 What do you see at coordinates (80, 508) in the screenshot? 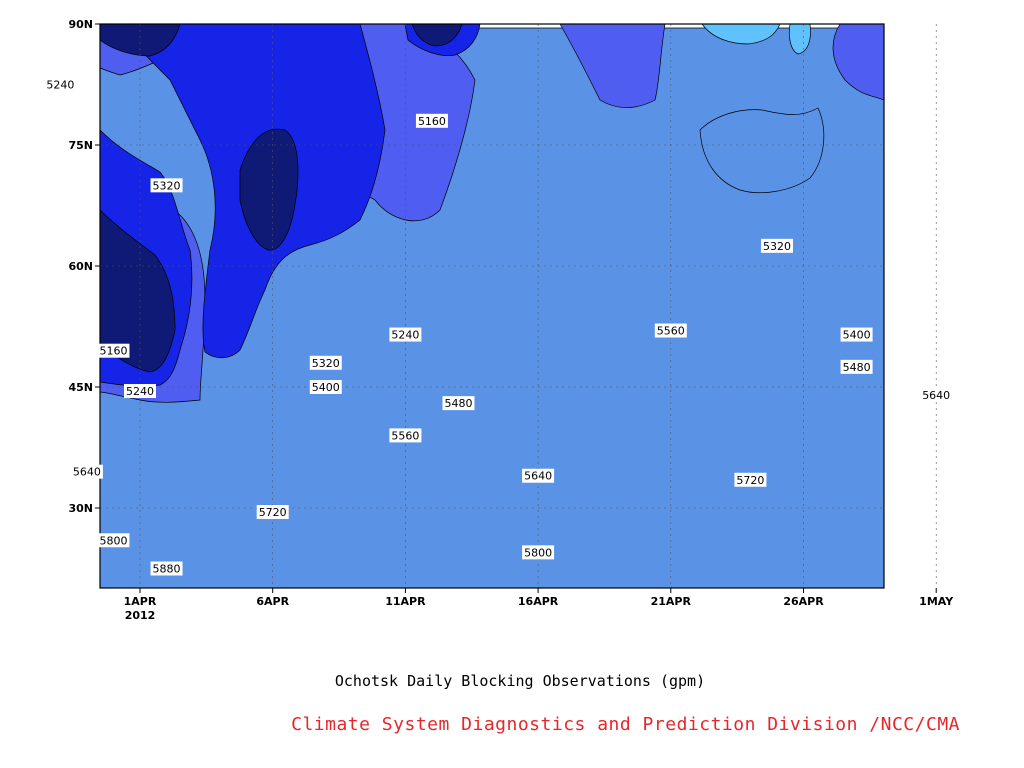
I see `y-tick-label: 30N` at bounding box center [80, 508].